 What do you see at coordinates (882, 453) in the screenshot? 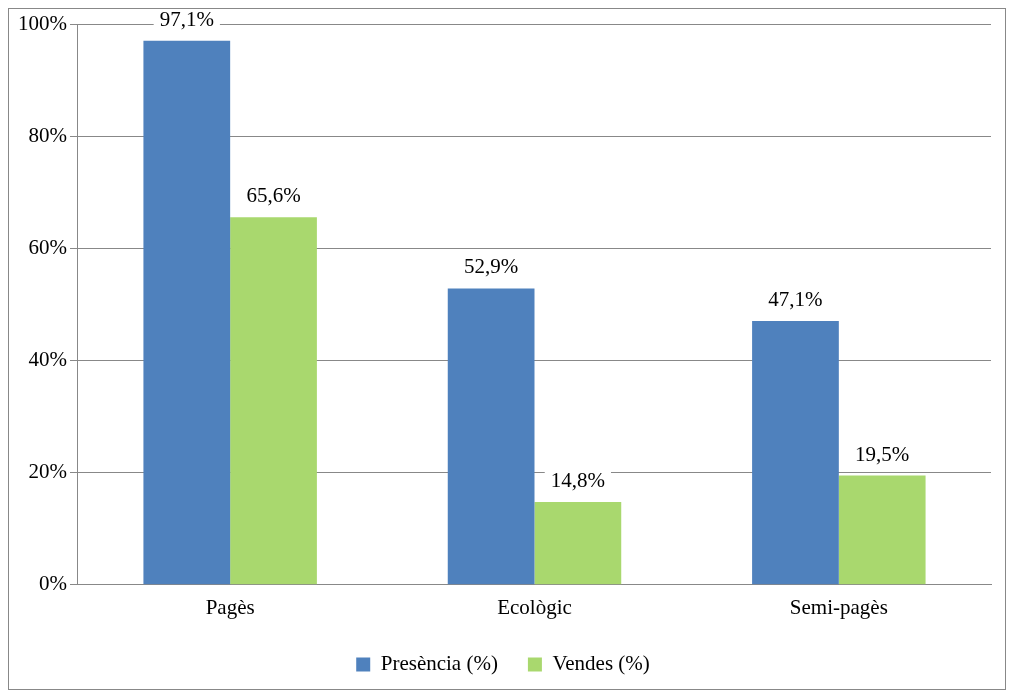
I see `data-label: 19,5%` at bounding box center [882, 453].